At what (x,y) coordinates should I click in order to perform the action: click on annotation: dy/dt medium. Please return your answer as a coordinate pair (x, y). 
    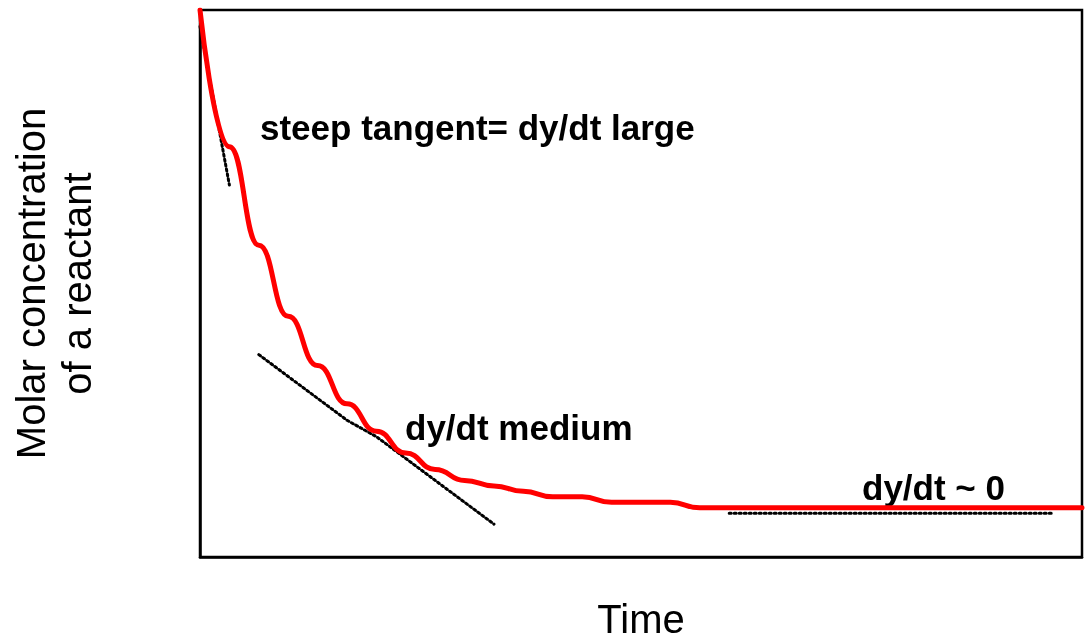
    Looking at the image, I should click on (519, 427).